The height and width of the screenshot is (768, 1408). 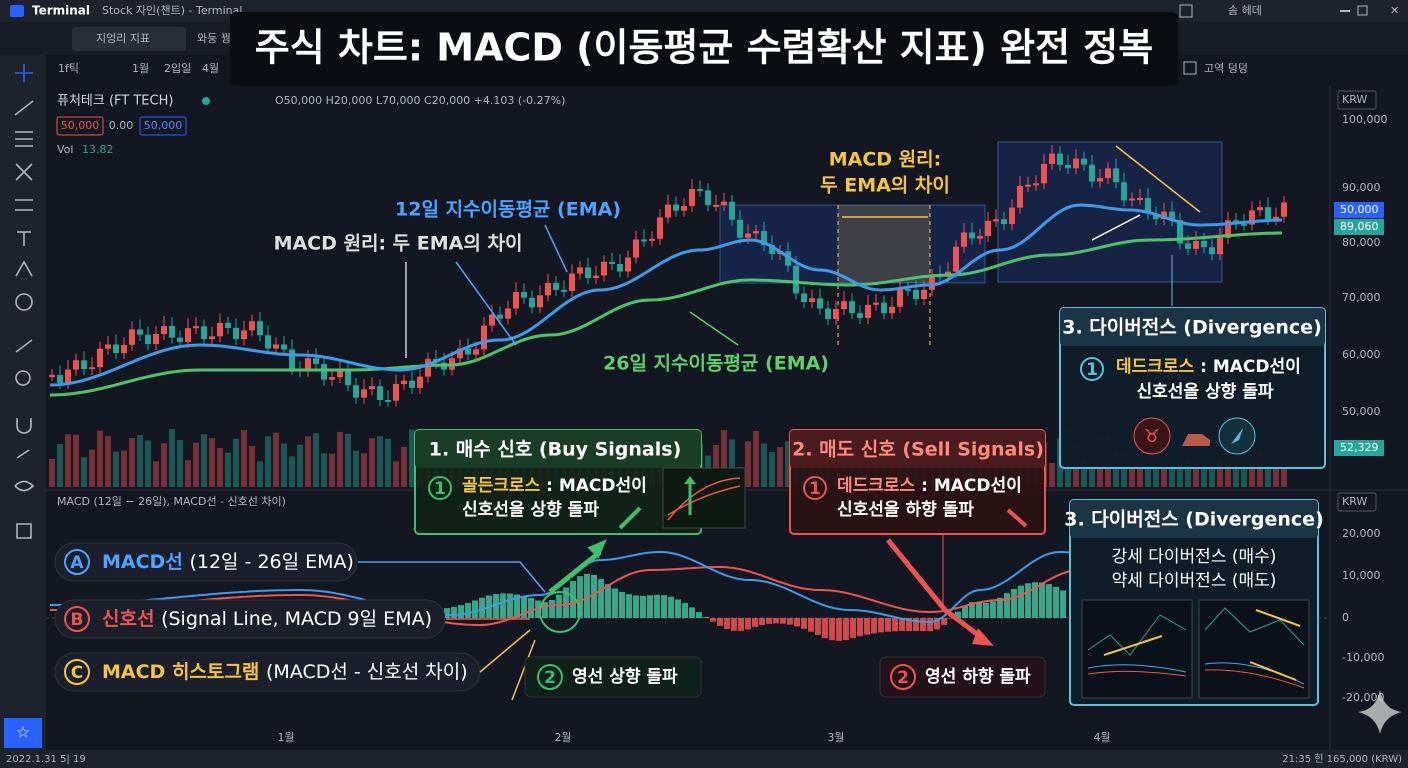 I want to click on favorites-button, so click(x=23, y=733).